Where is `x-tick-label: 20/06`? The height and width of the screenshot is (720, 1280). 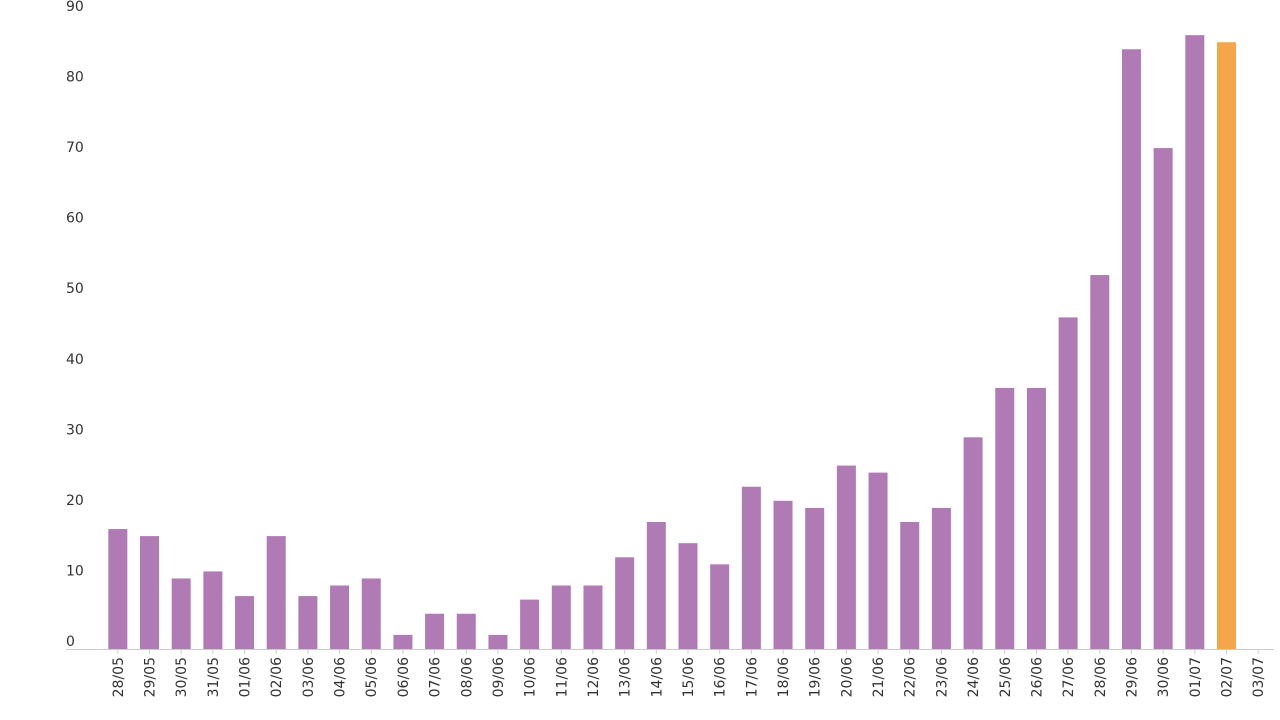
x-tick-label: 20/06 is located at coordinates (847, 677).